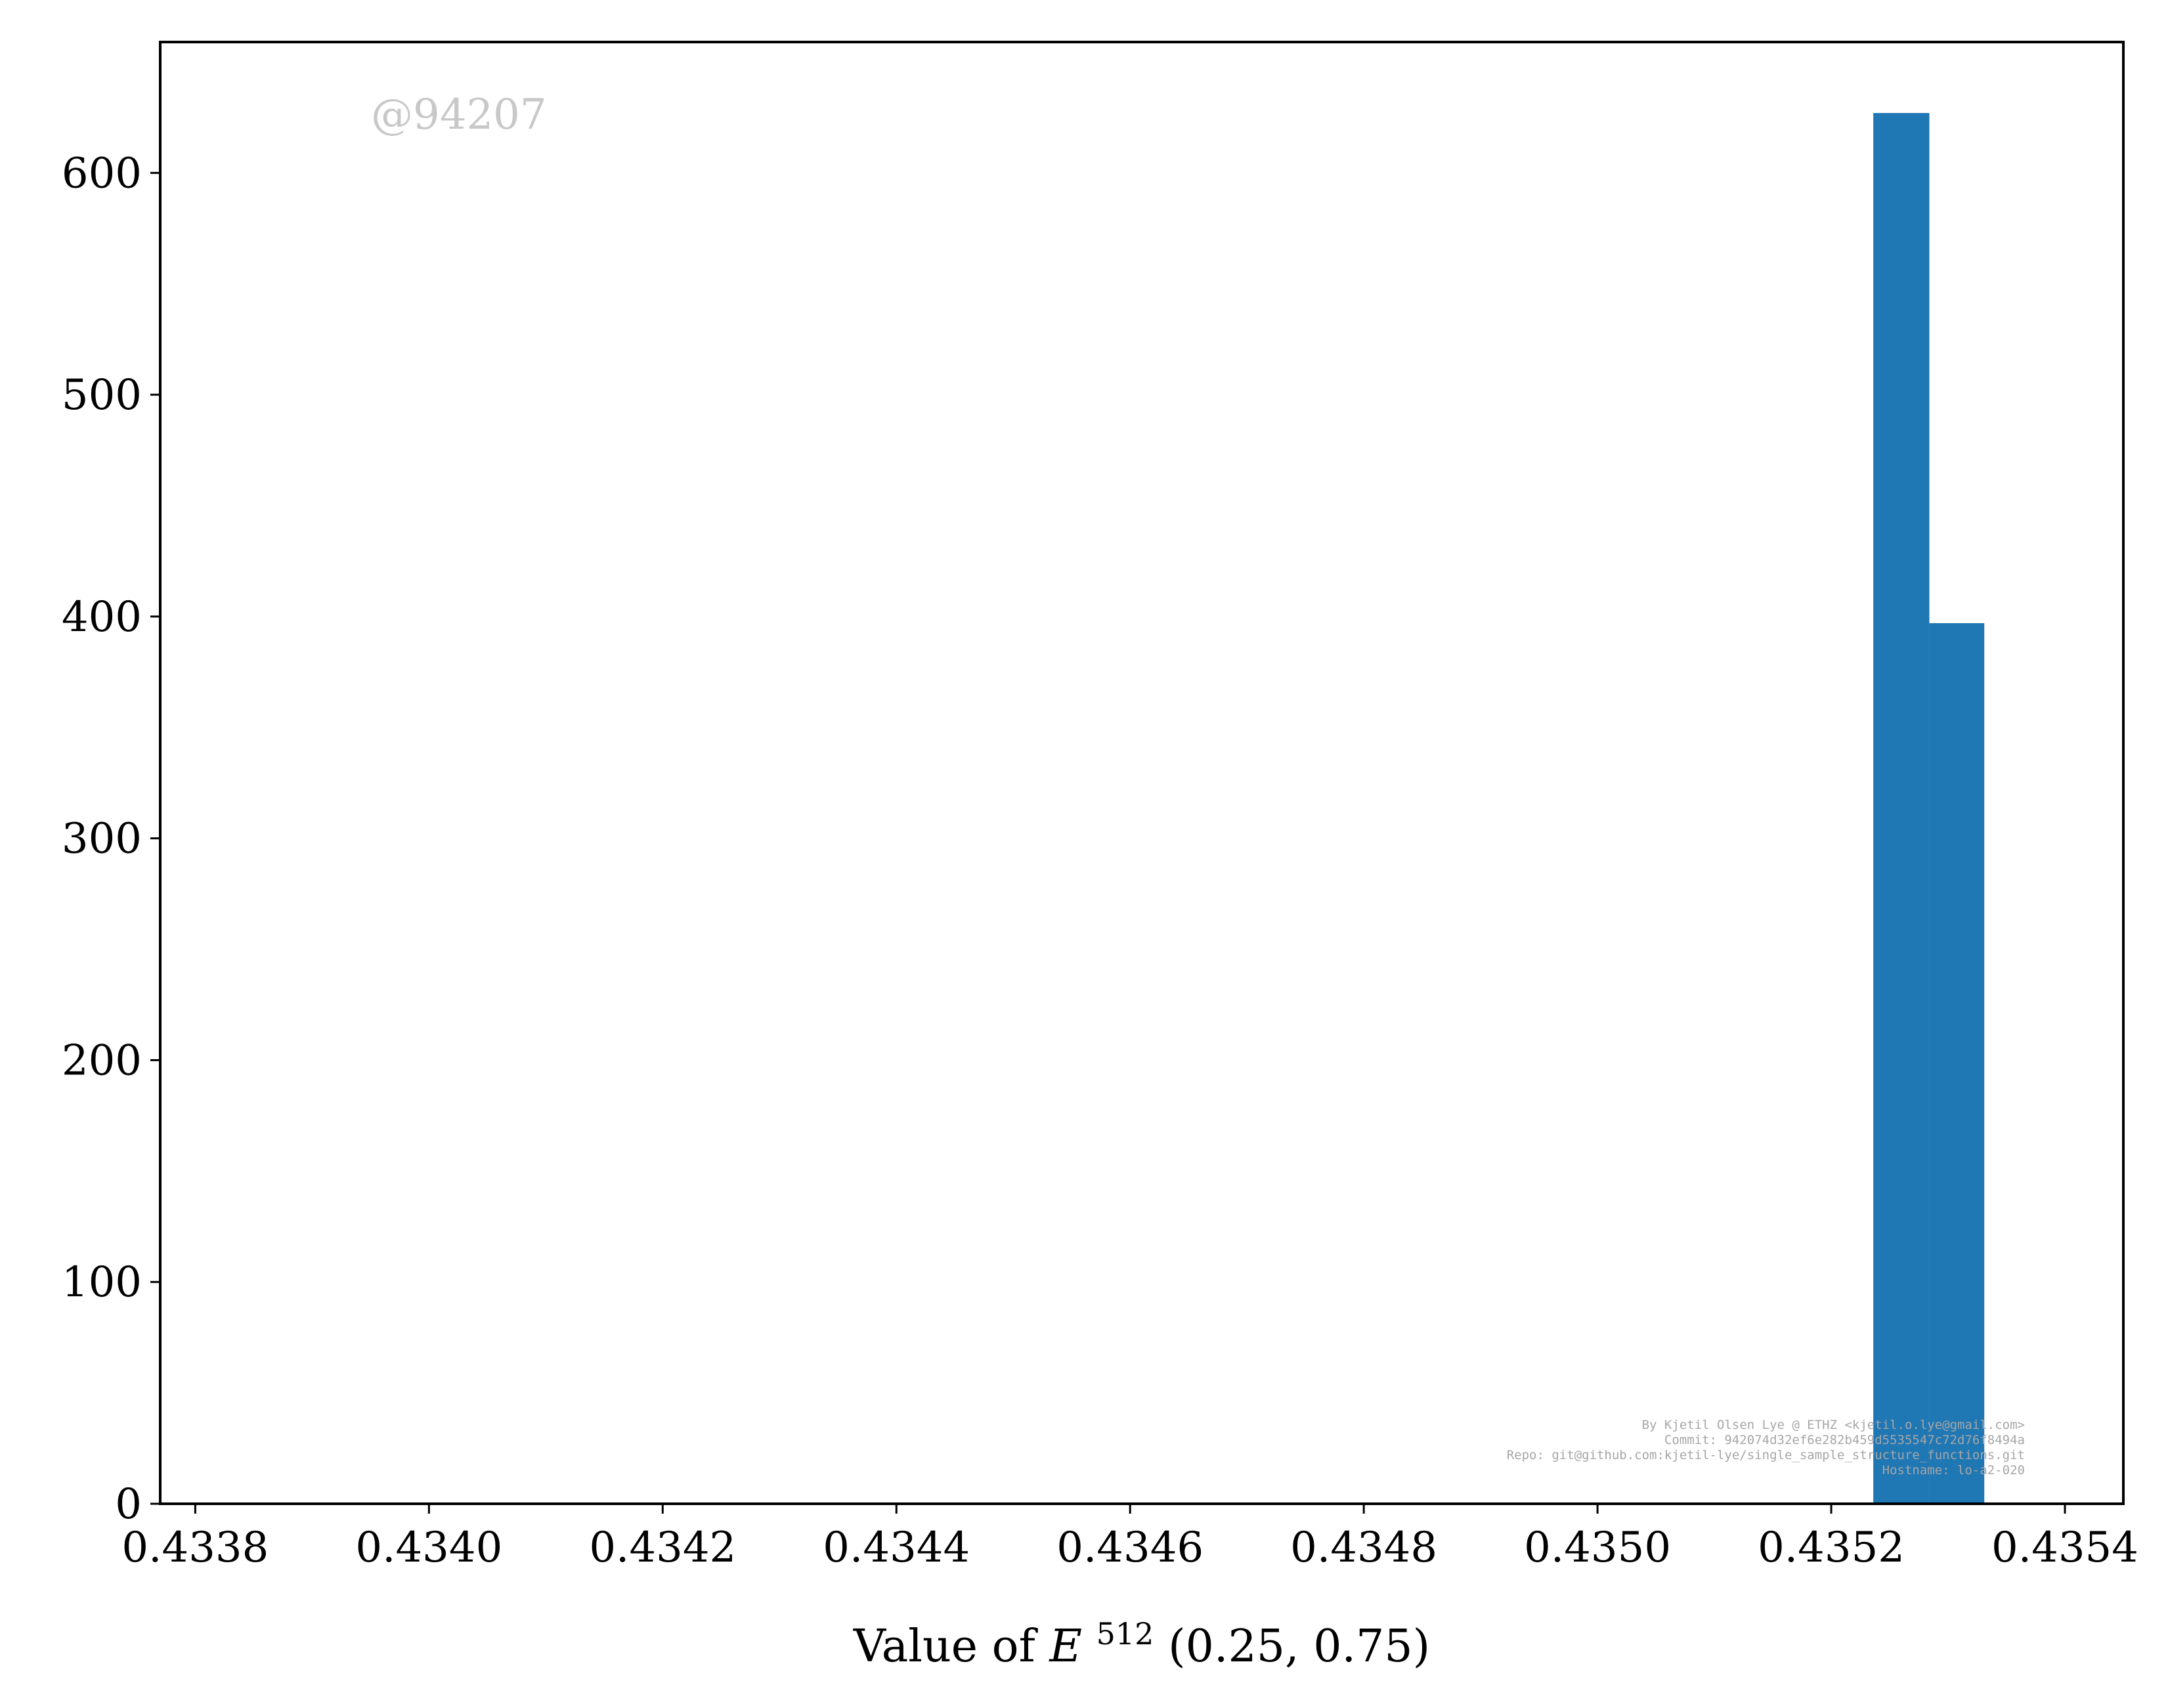 The image size is (2168, 1708). Describe the element at coordinates (102, 173) in the screenshot. I see `y-tick-label: 600` at that location.